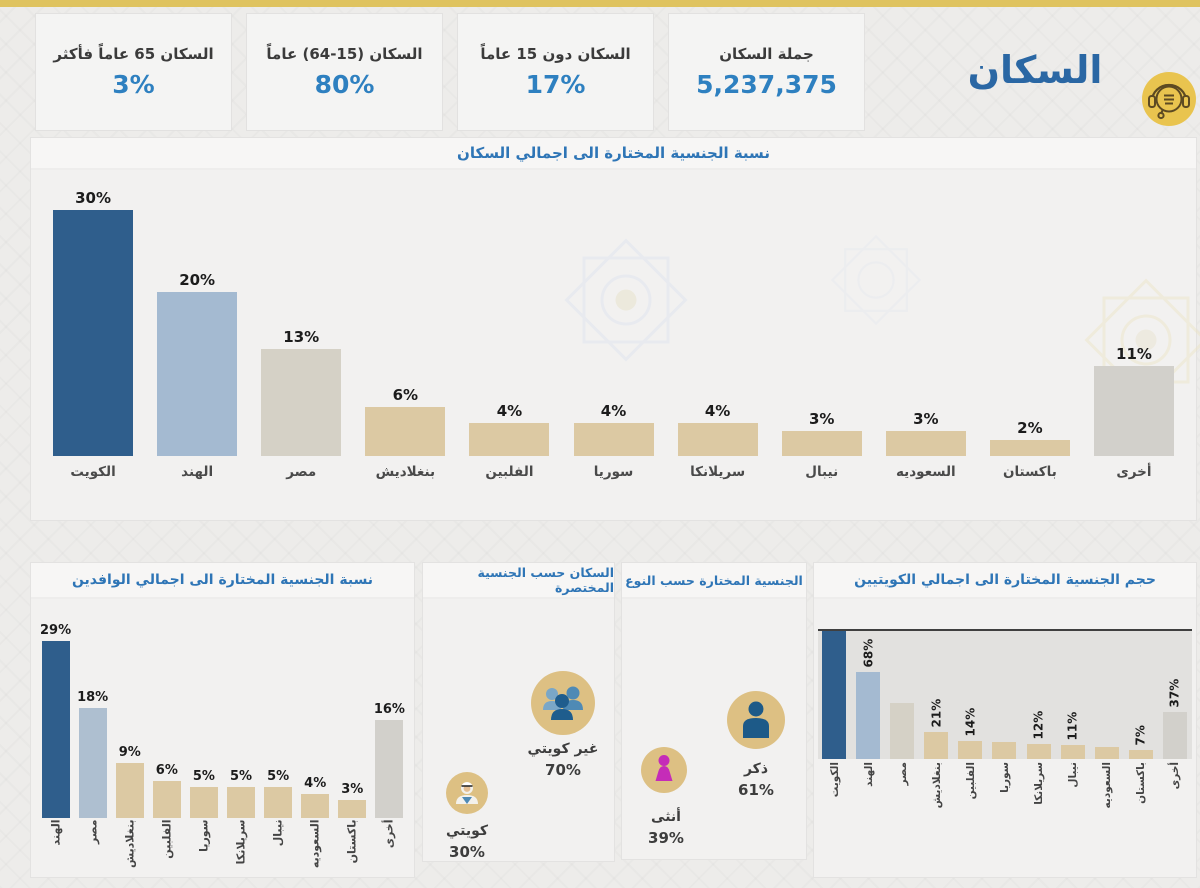 The height and width of the screenshot is (888, 1200). What do you see at coordinates (344, 84) in the screenshot?
I see `card-value: 80%` at bounding box center [344, 84].